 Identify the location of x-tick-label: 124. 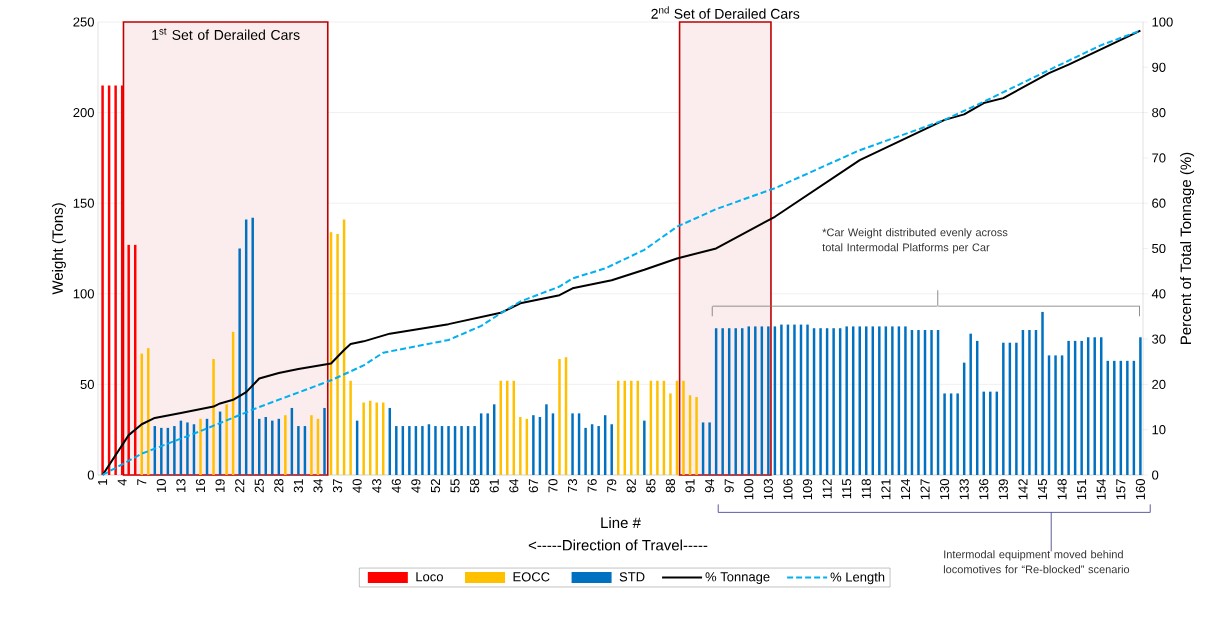
(905, 489).